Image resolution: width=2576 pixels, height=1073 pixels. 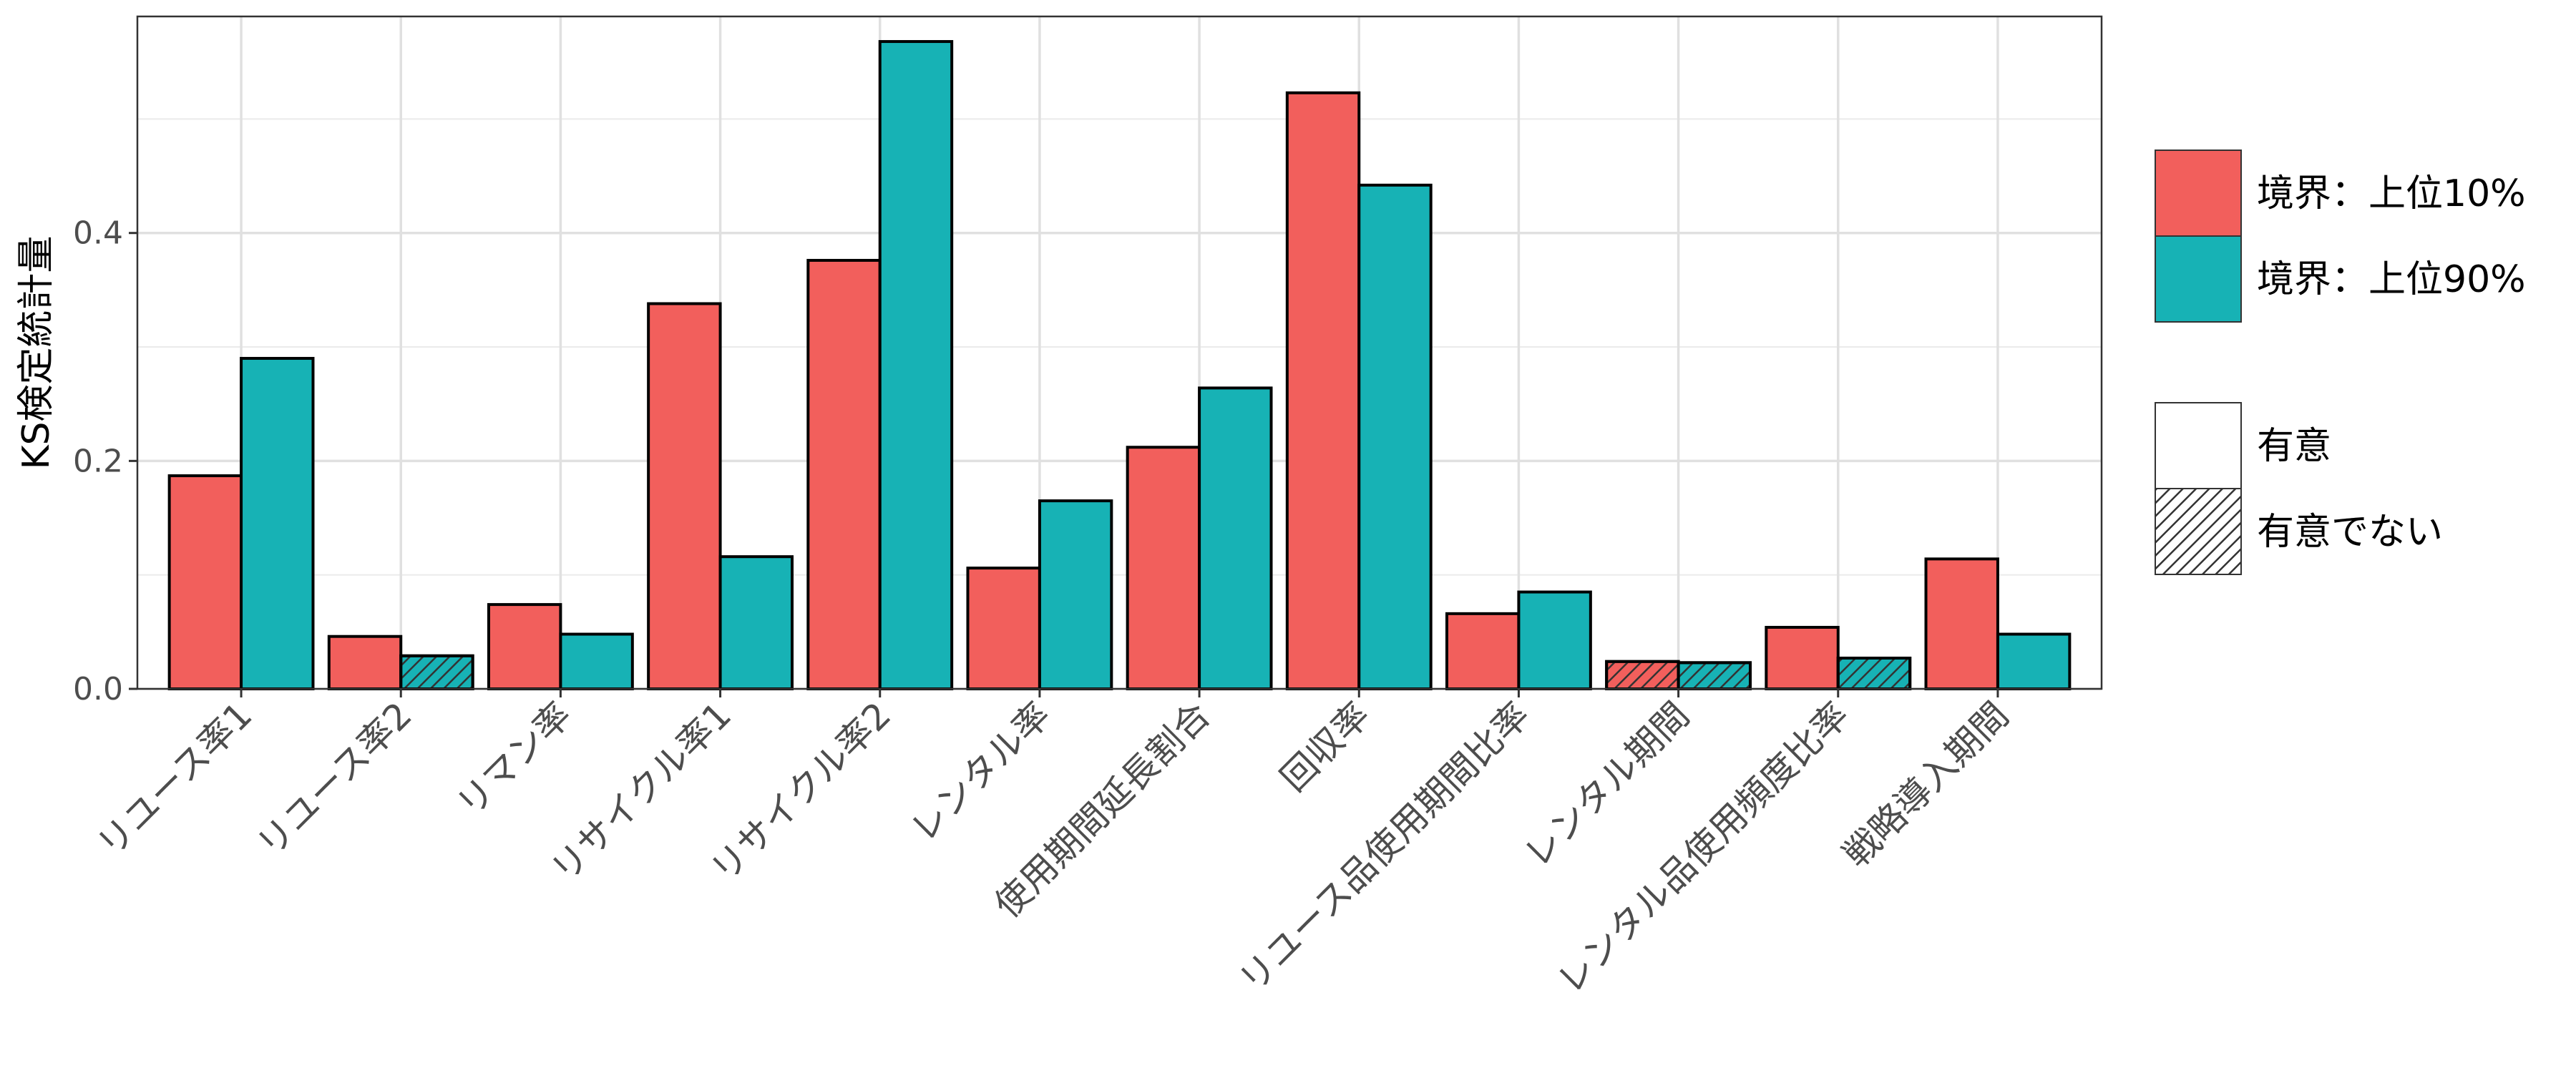 What do you see at coordinates (981, 772) in the screenshot?
I see `x-tick-label: レンタル率` at bounding box center [981, 772].